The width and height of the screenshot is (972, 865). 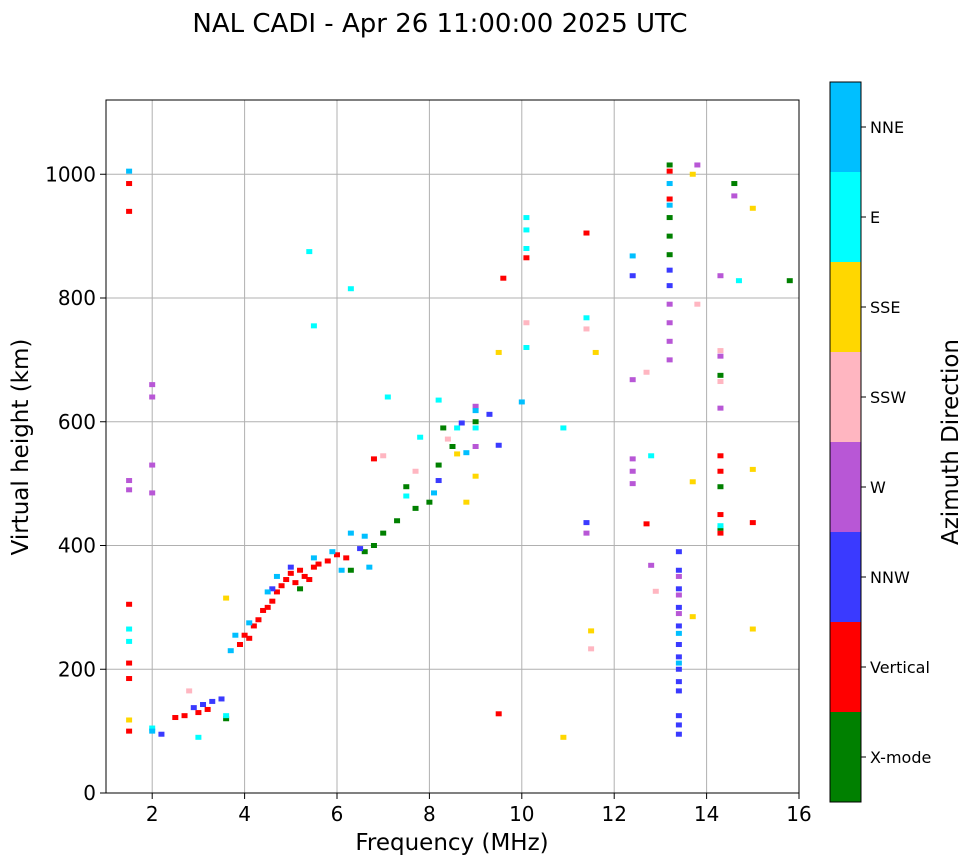 I want to click on colorbar-tick-label: Vertical, so click(x=900, y=667).